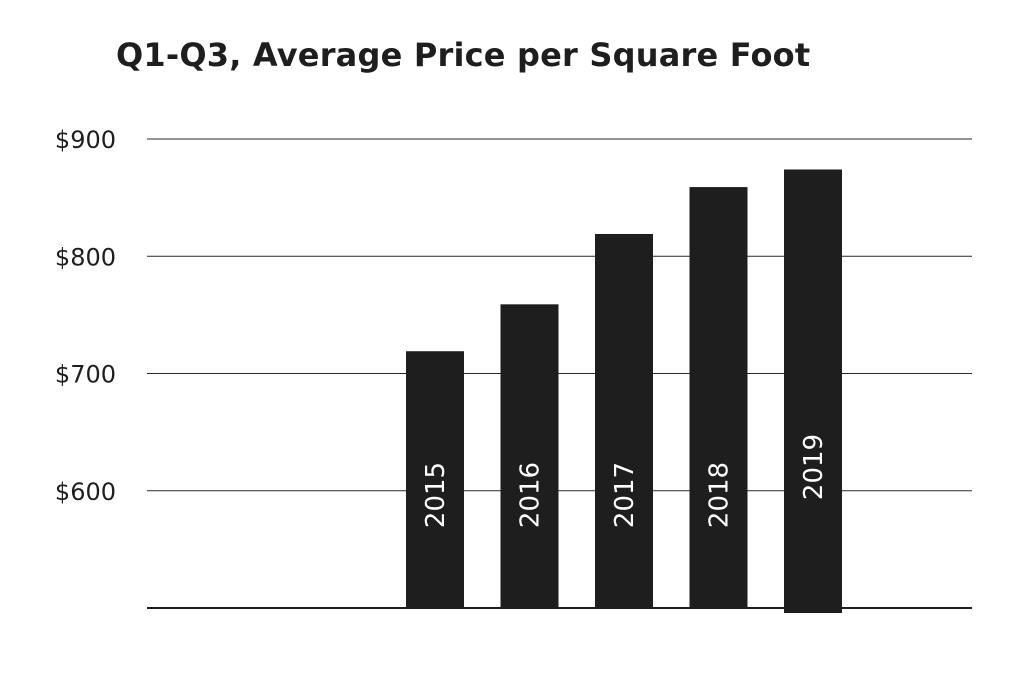  I want to click on bar-2015, so click(435, 480).